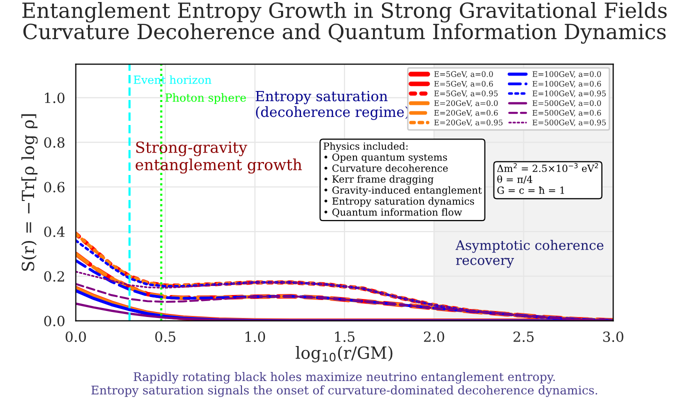 This screenshot has width=689, height=401. I want to click on y-axis-title: S(r) = −Tr[ρ log ρ], so click(29, 192).